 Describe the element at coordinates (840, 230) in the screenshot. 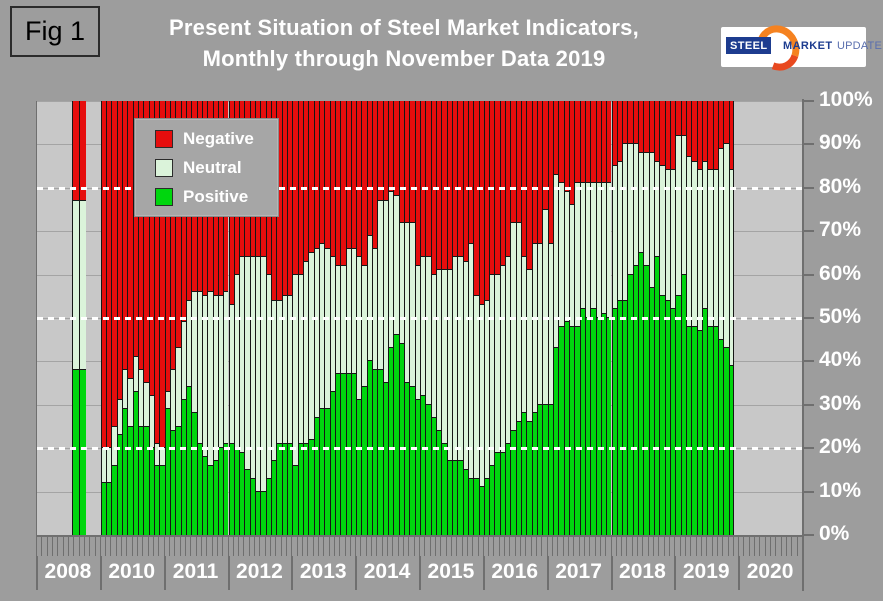

I see `y-axis-label: 70%` at that location.